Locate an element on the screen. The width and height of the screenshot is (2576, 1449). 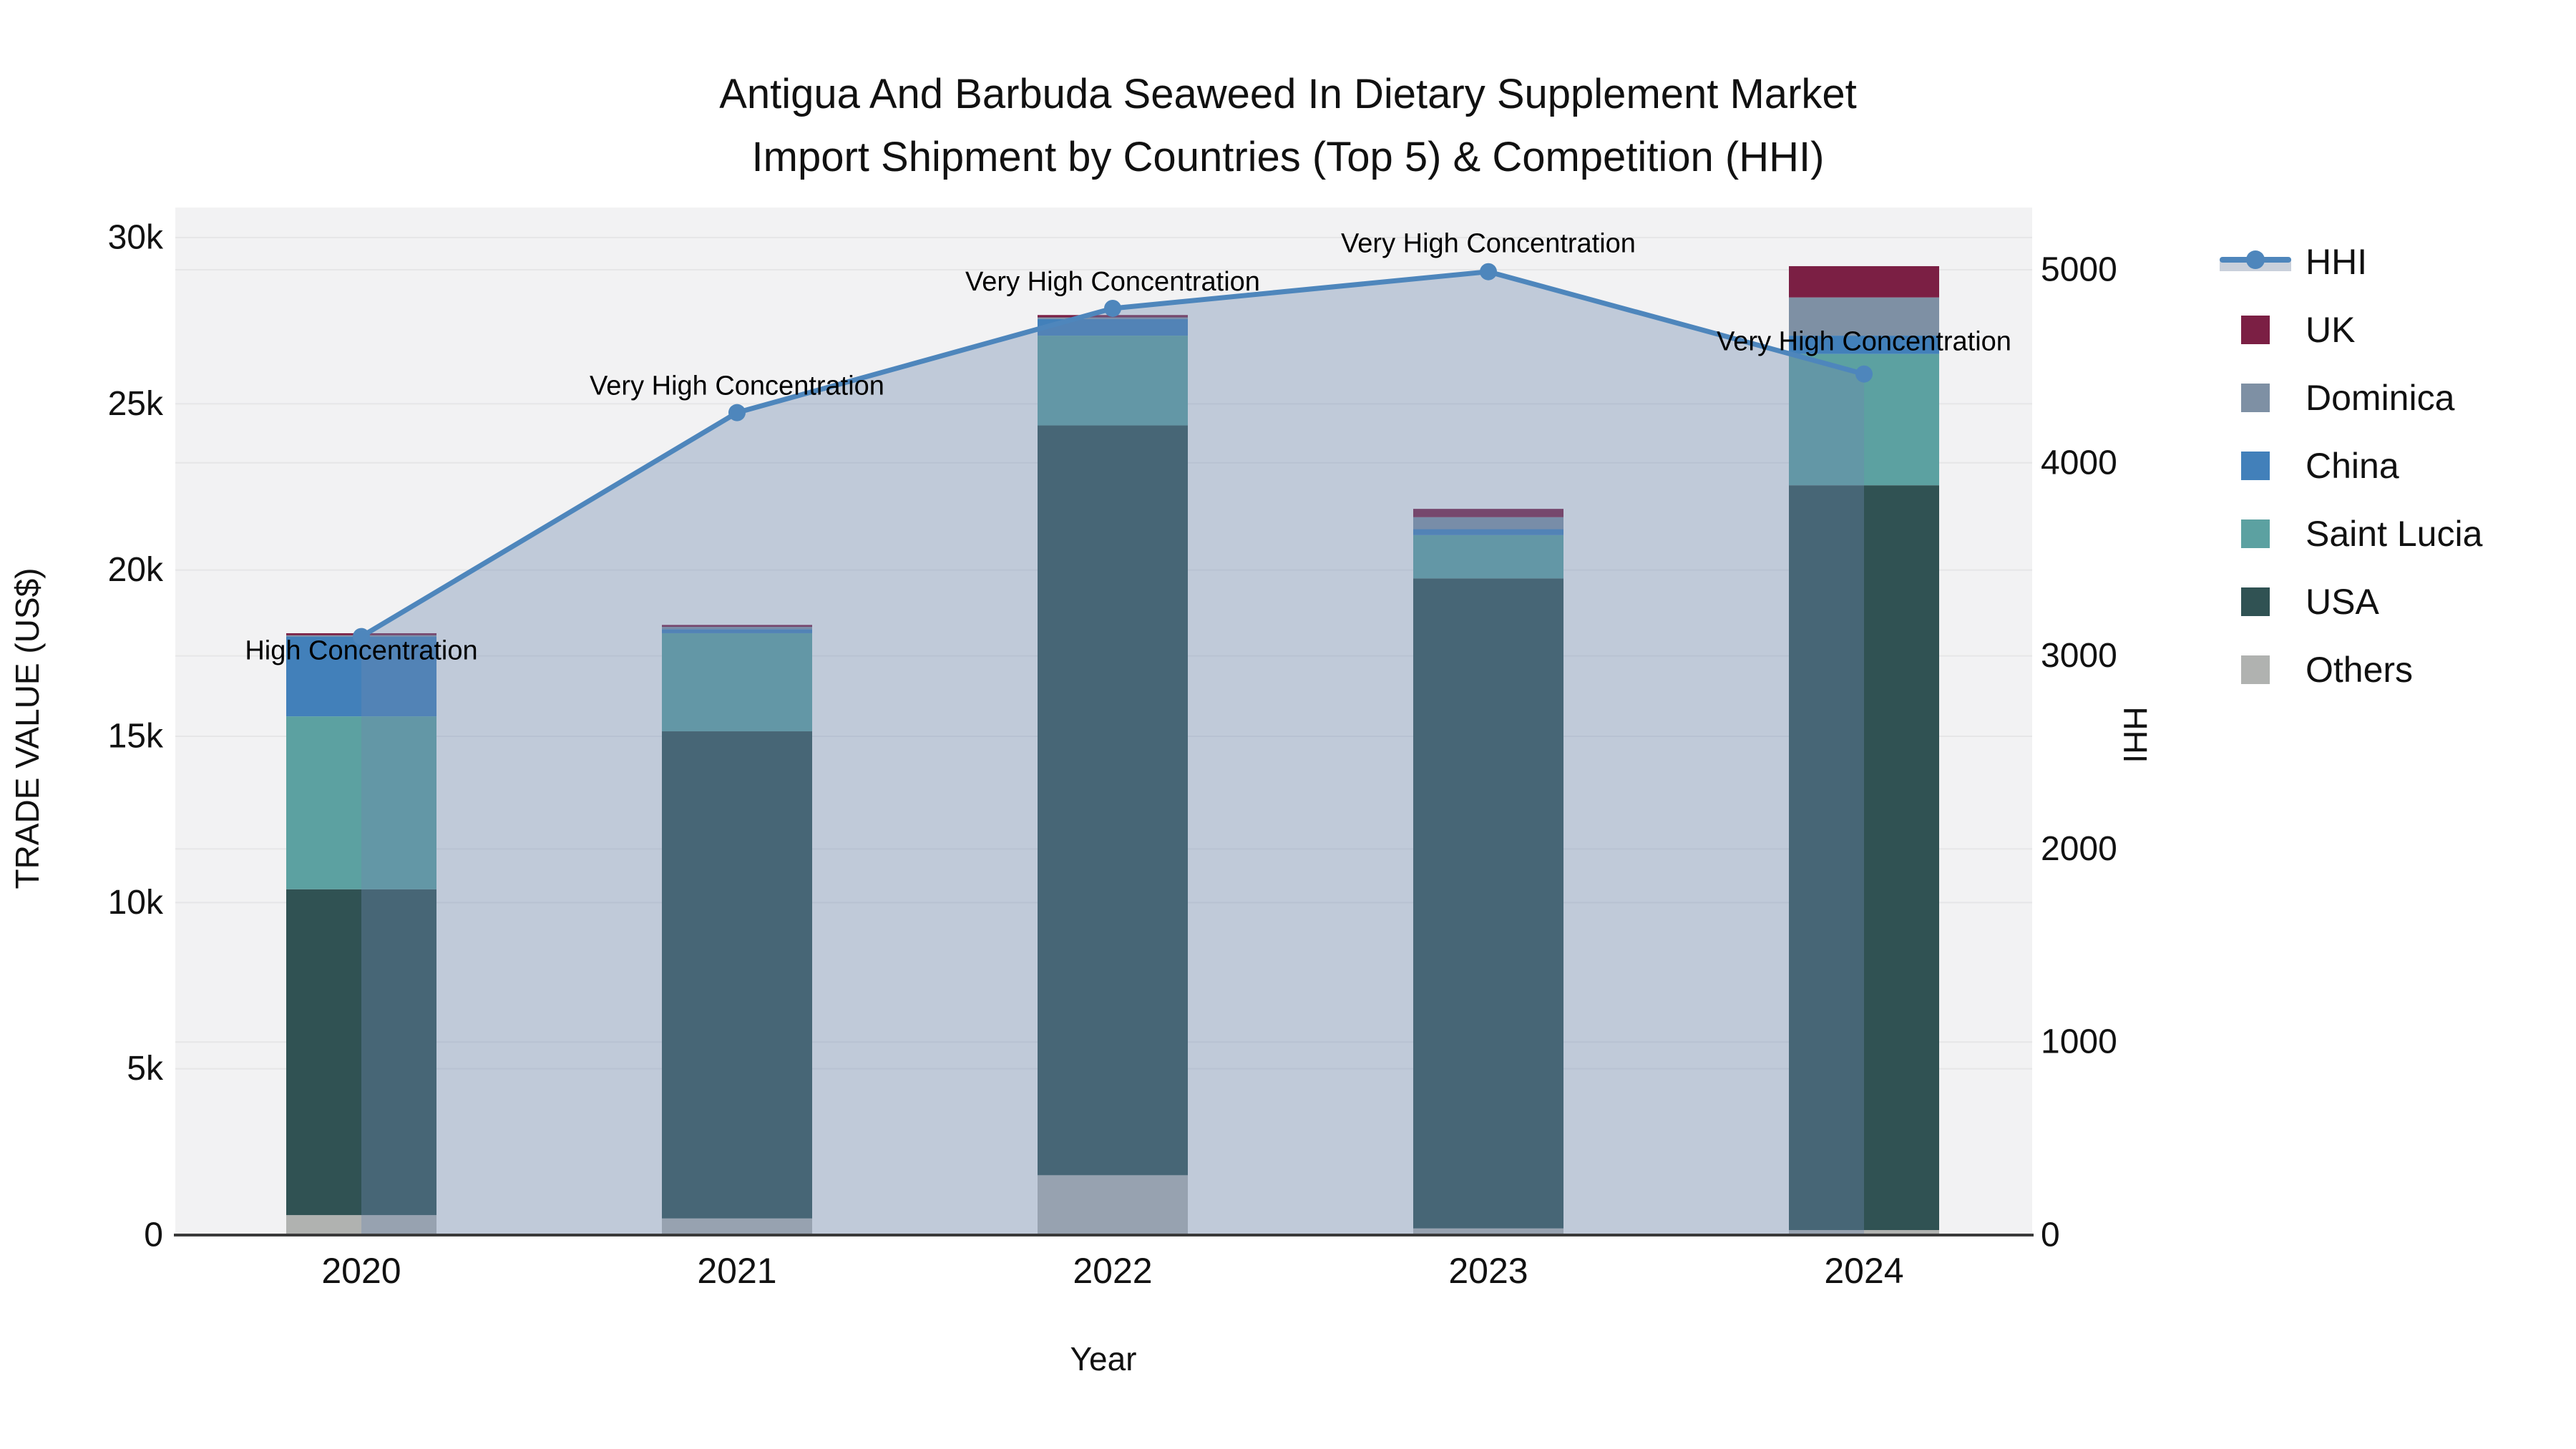
bar-segment-saint-lucia-2022 is located at coordinates (1113, 381).